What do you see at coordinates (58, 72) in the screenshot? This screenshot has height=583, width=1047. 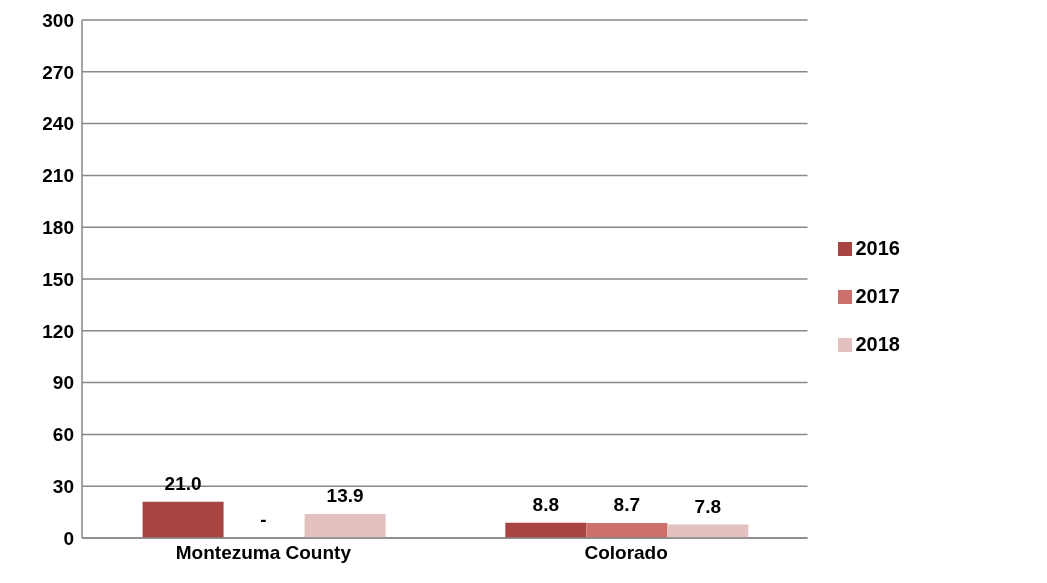 I see `y-tick-label: 270` at bounding box center [58, 72].